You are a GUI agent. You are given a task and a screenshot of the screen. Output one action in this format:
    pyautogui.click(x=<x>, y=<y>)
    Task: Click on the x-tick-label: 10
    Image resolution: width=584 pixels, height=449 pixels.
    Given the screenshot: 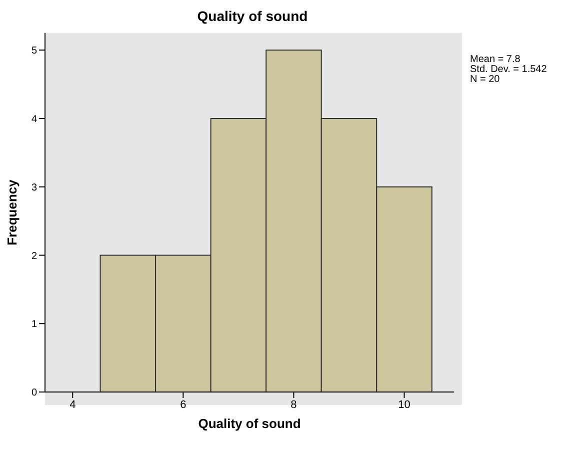 What is the action you would take?
    pyautogui.click(x=404, y=404)
    